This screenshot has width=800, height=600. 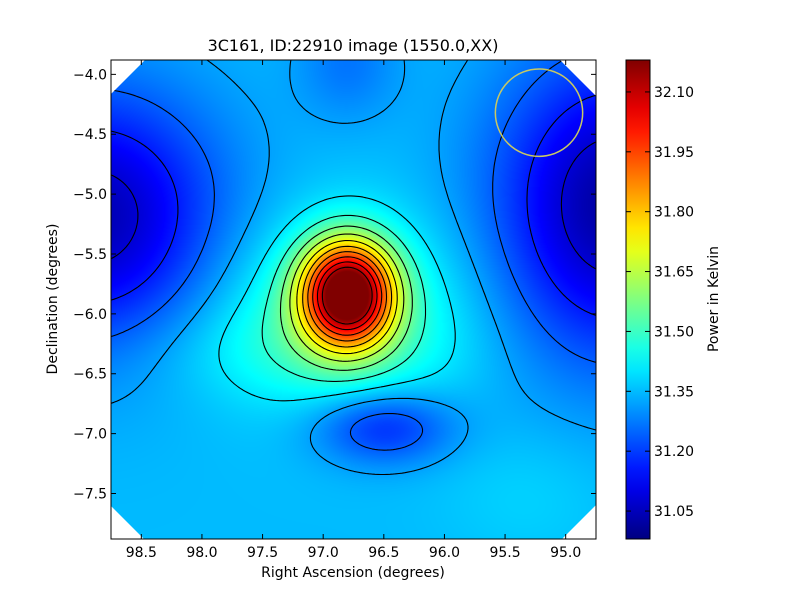 What do you see at coordinates (323, 553) in the screenshot?
I see `x-tick-label: 97.0` at bounding box center [323, 553].